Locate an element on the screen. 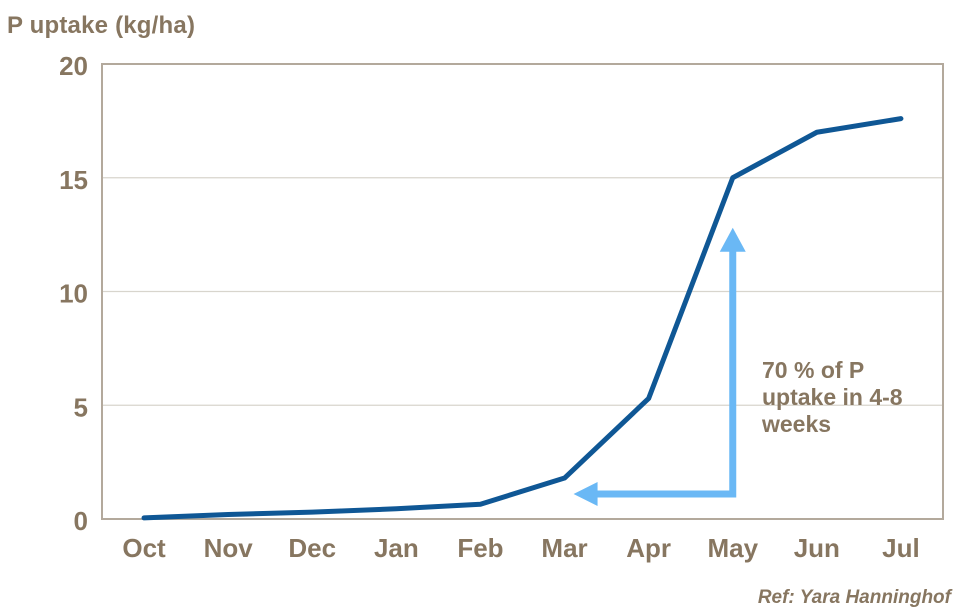  y-tick-label: 5 is located at coordinates (81, 407).